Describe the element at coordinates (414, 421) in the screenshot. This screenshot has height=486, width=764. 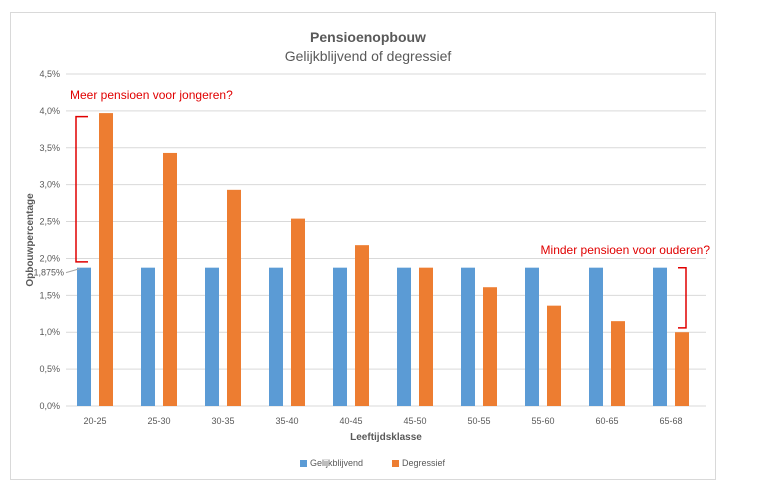
I see `x-tick-label: 45-50` at that location.